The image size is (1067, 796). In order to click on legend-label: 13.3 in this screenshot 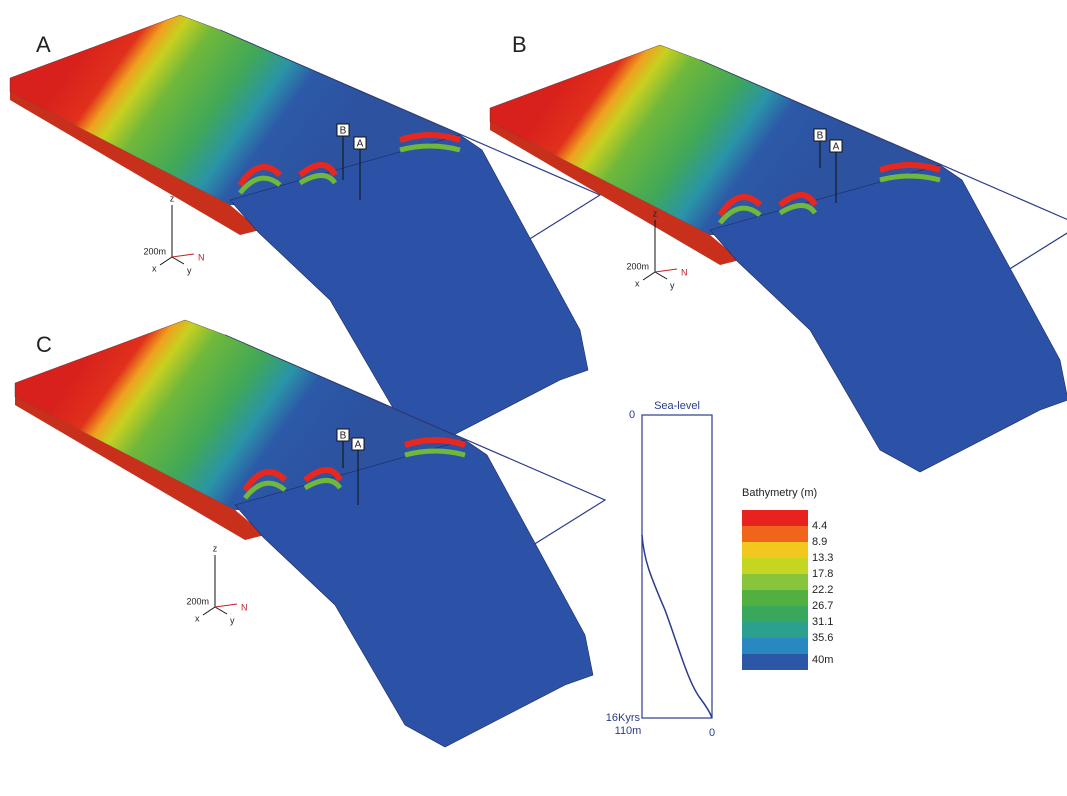, I will do `click(822, 558)`.